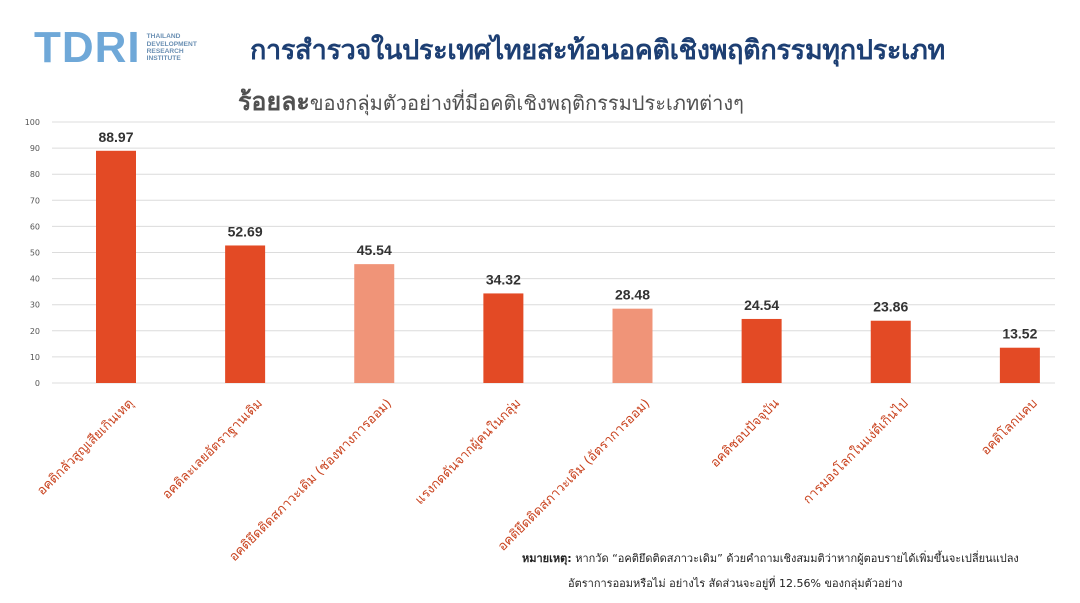  I want to click on subtitle-emphasis: ร้อยละ, so click(274, 101).